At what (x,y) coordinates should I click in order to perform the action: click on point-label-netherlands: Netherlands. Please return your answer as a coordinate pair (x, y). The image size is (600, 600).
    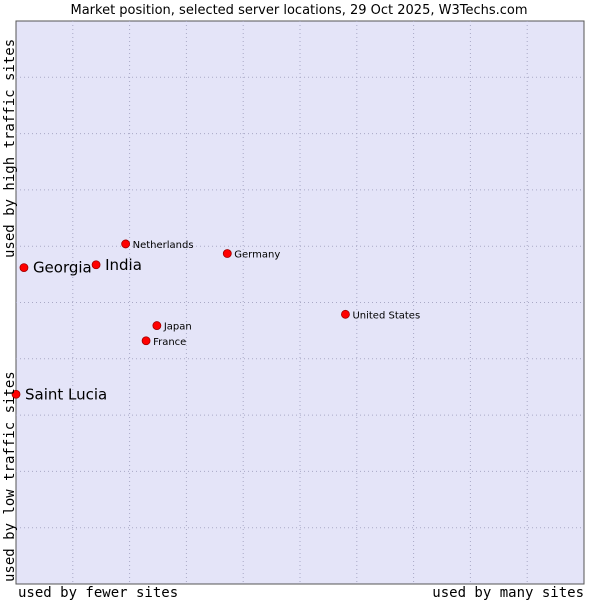
    Looking at the image, I should click on (163, 245).